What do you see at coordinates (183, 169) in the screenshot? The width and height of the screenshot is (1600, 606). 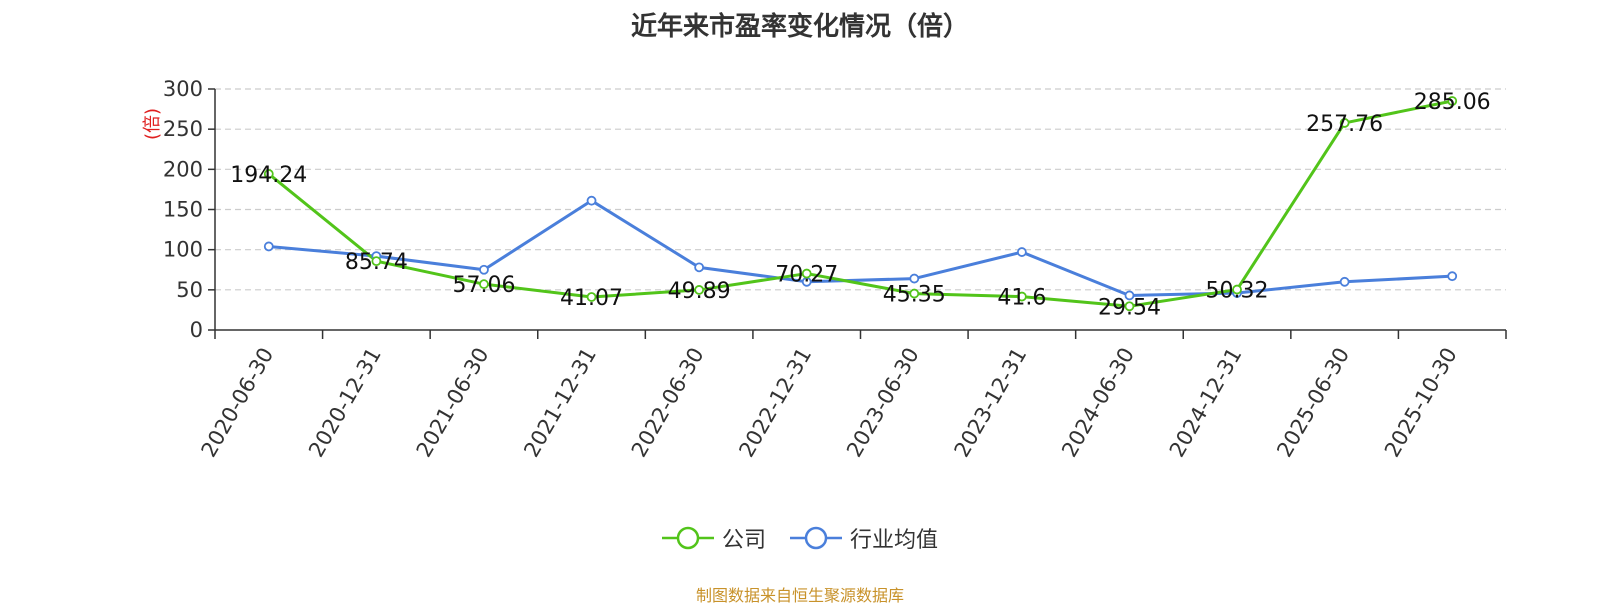 I see `y-tick-label: 200` at bounding box center [183, 169].